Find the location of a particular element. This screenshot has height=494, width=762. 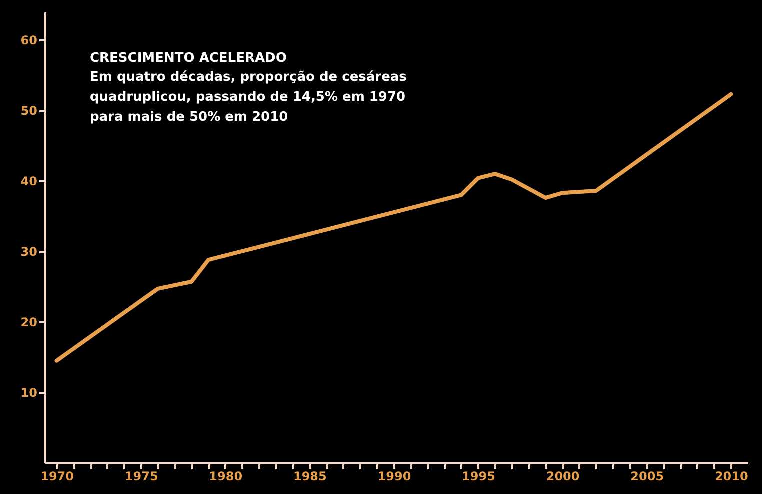

x-tick-label: 2000 is located at coordinates (563, 477).